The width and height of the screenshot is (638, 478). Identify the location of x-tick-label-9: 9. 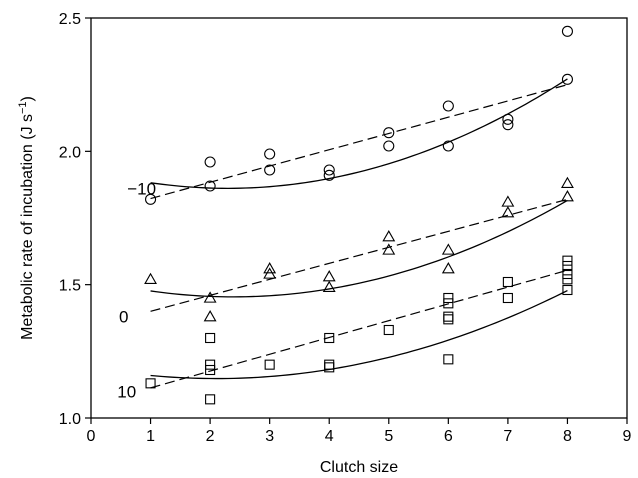
(627, 436).